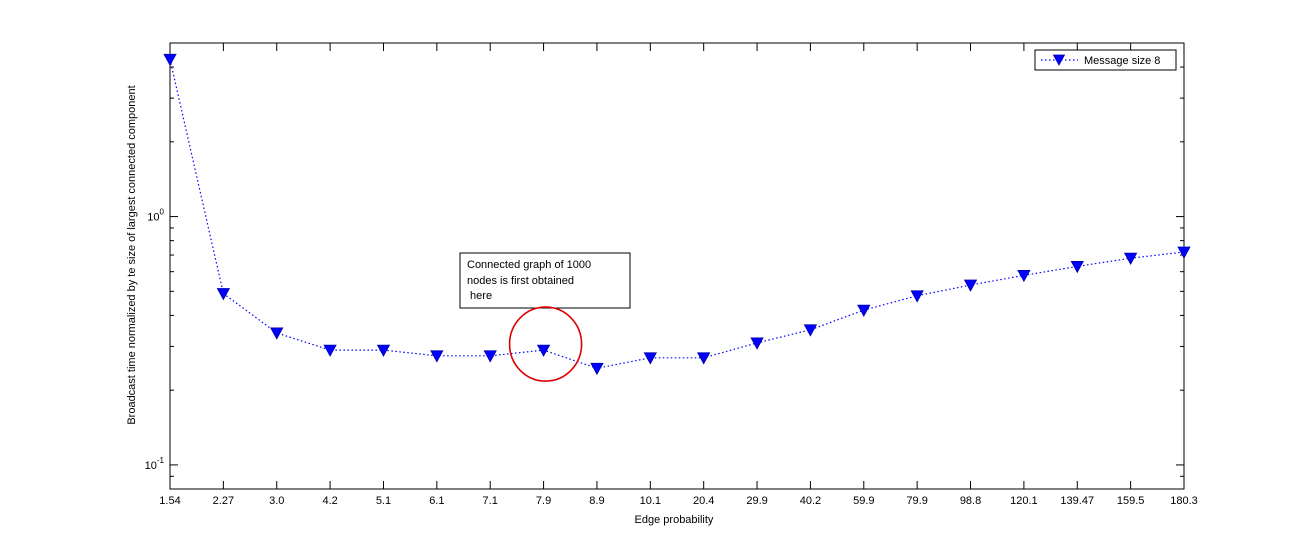 This screenshot has width=1307, height=549. Describe the element at coordinates (383, 501) in the screenshot. I see `x-tick-label: 5.1` at that location.